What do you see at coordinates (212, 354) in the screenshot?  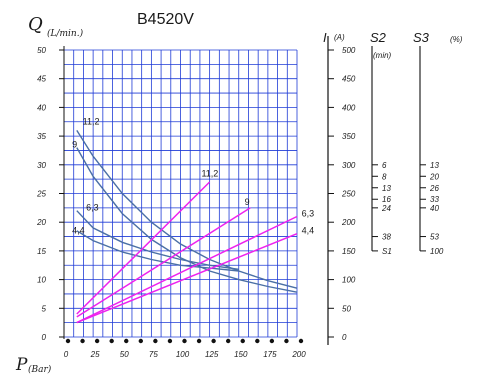 I see `x-tick-label: 125` at bounding box center [212, 354].